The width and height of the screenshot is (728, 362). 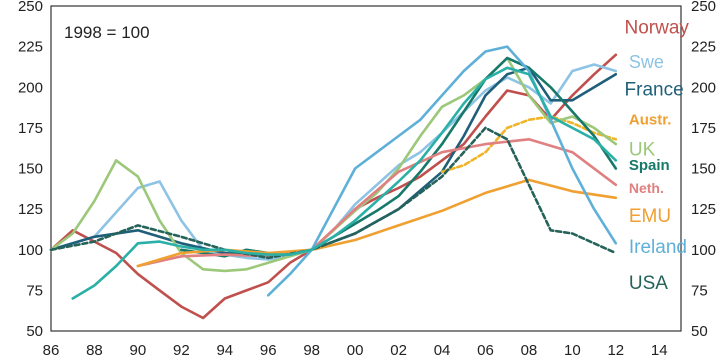 I want to click on y-tick-label-right: 75, so click(x=699, y=290).